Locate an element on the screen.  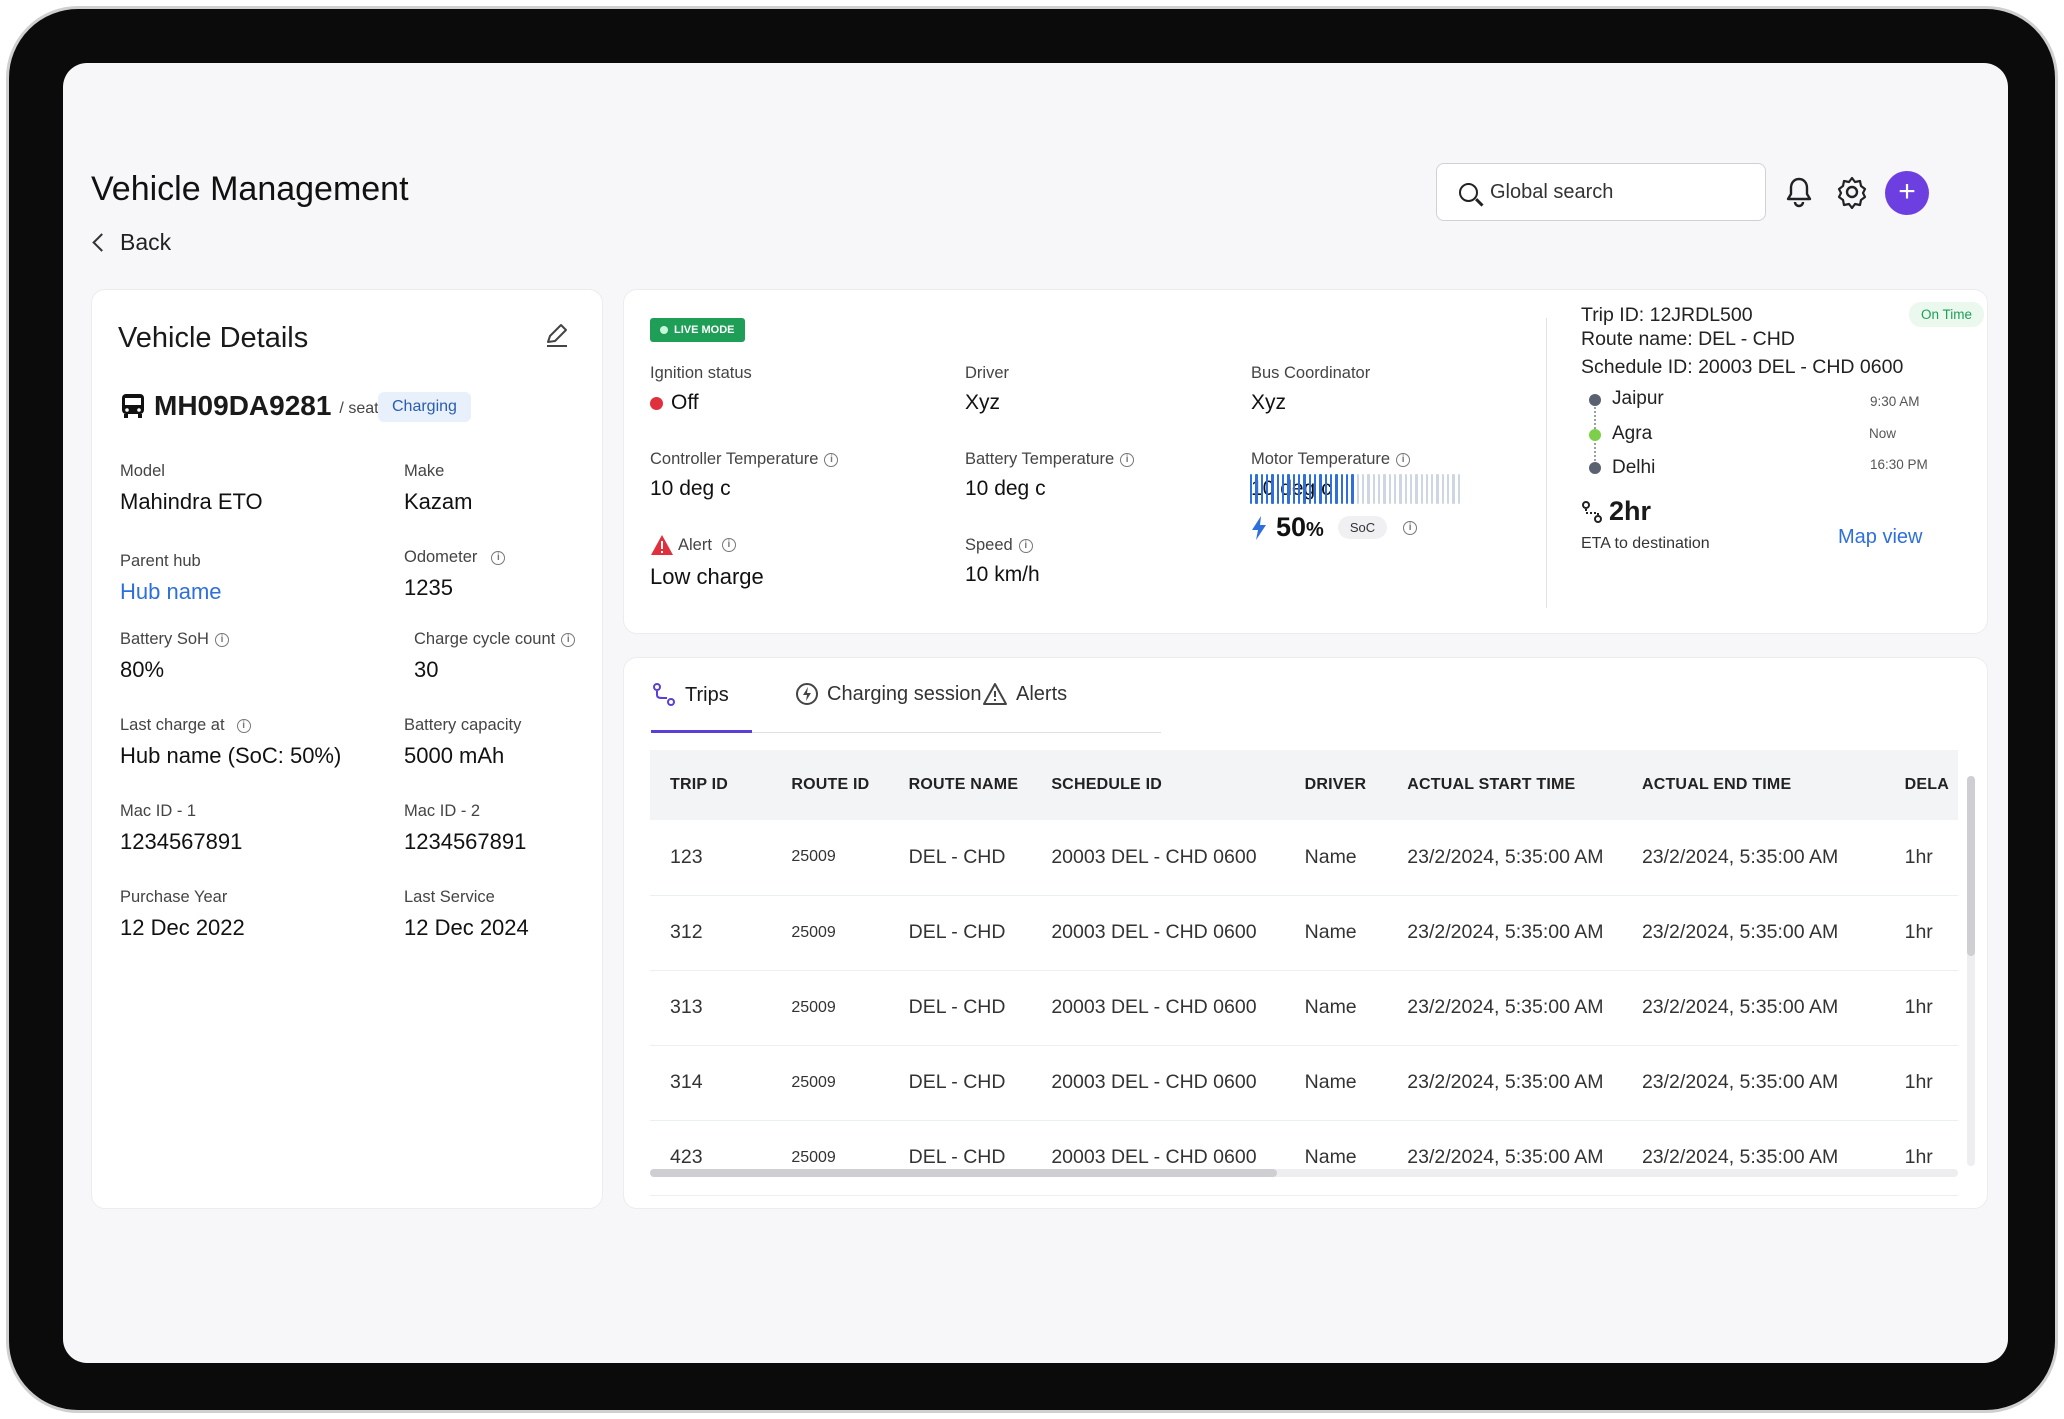
charge-cycle-field: Charge cycle count i 30 is located at coordinates (495, 656).